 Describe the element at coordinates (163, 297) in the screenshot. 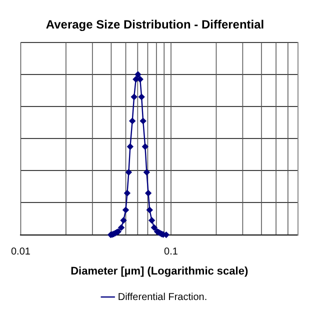

I see `legend-label: Differential Fraction.` at that location.